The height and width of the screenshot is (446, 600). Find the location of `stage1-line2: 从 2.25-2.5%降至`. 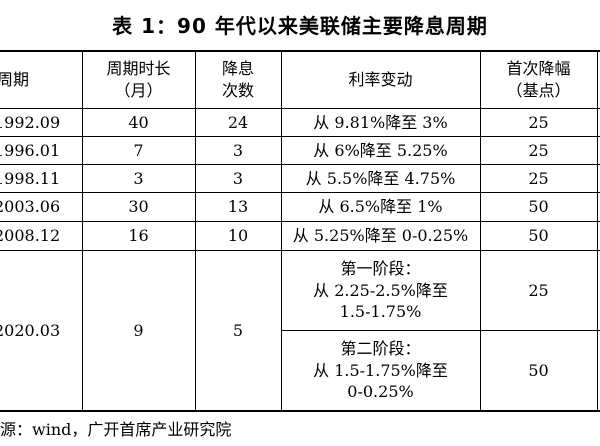

stage1-line2: 从 2.25-2.5%降至 is located at coordinates (380, 290).